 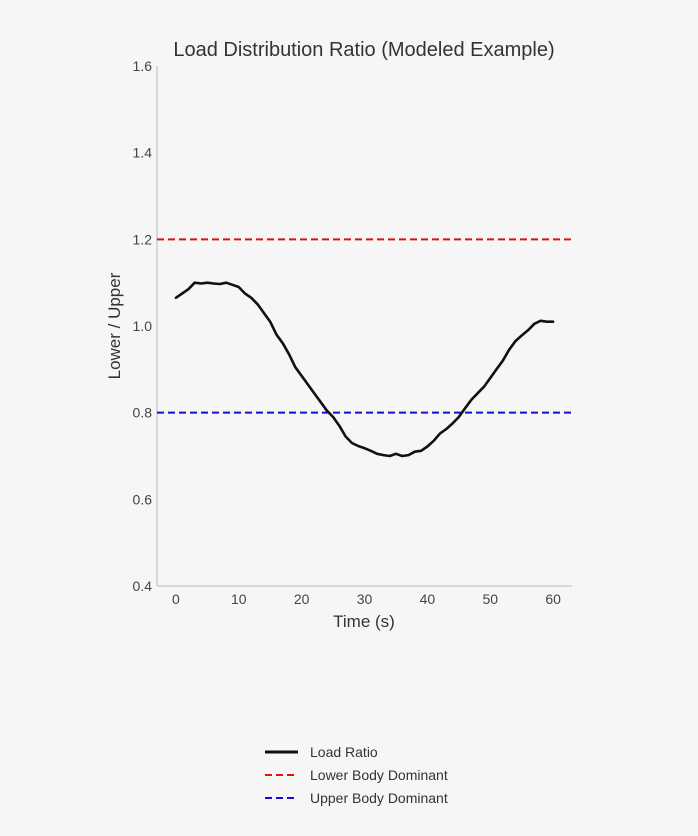 What do you see at coordinates (364, 621) in the screenshot?
I see `x-axis-label: Time (s)` at bounding box center [364, 621].